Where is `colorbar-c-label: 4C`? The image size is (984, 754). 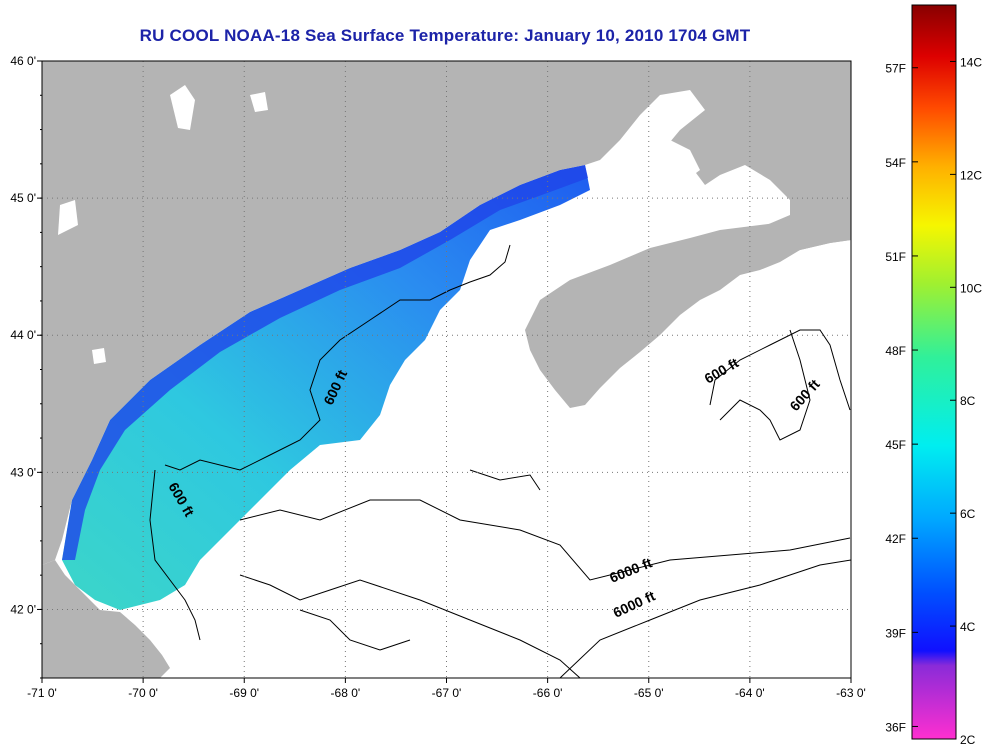 colorbar-c-label: 4C is located at coordinates (968, 627).